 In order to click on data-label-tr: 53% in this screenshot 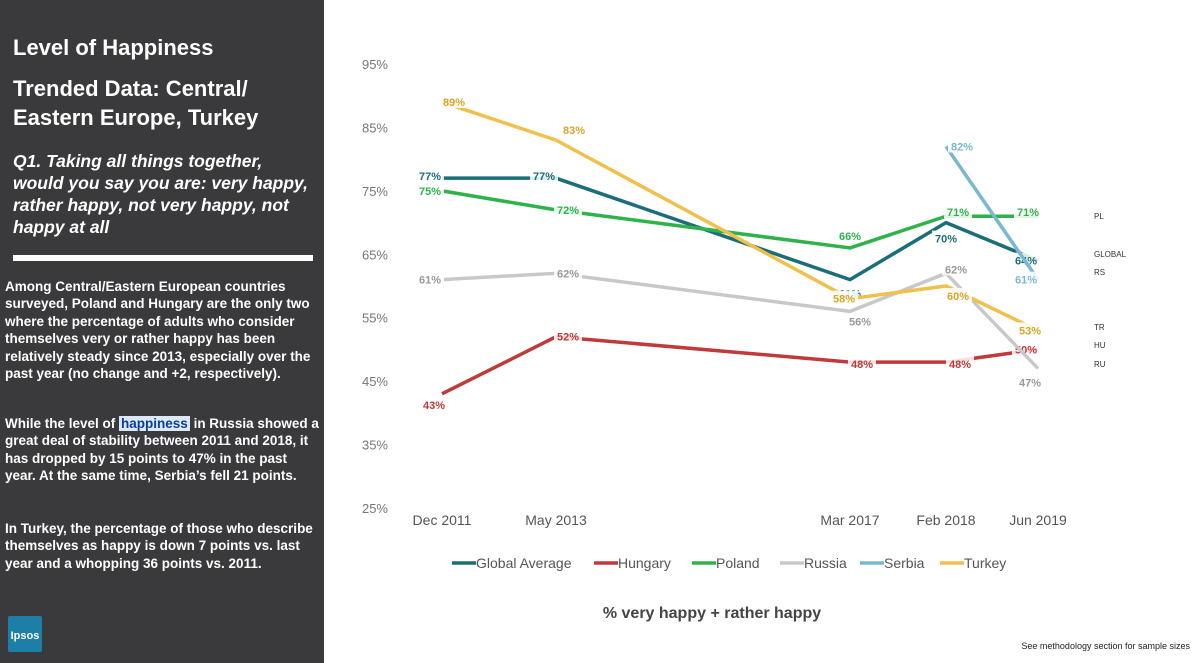, I will do `click(1030, 331)`.